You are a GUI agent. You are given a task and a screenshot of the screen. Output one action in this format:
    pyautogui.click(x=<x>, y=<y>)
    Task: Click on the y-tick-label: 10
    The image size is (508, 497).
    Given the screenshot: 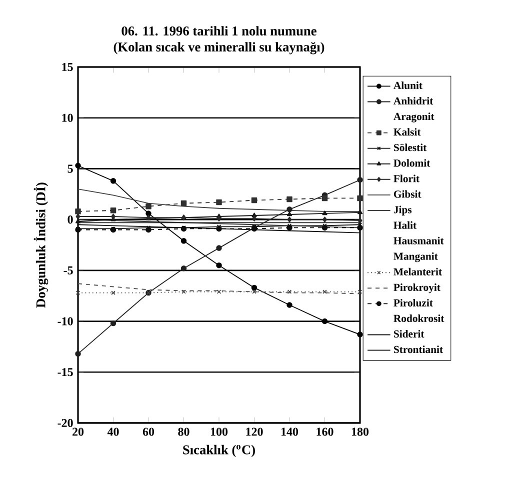 What is the action you would take?
    pyautogui.click(x=67, y=118)
    